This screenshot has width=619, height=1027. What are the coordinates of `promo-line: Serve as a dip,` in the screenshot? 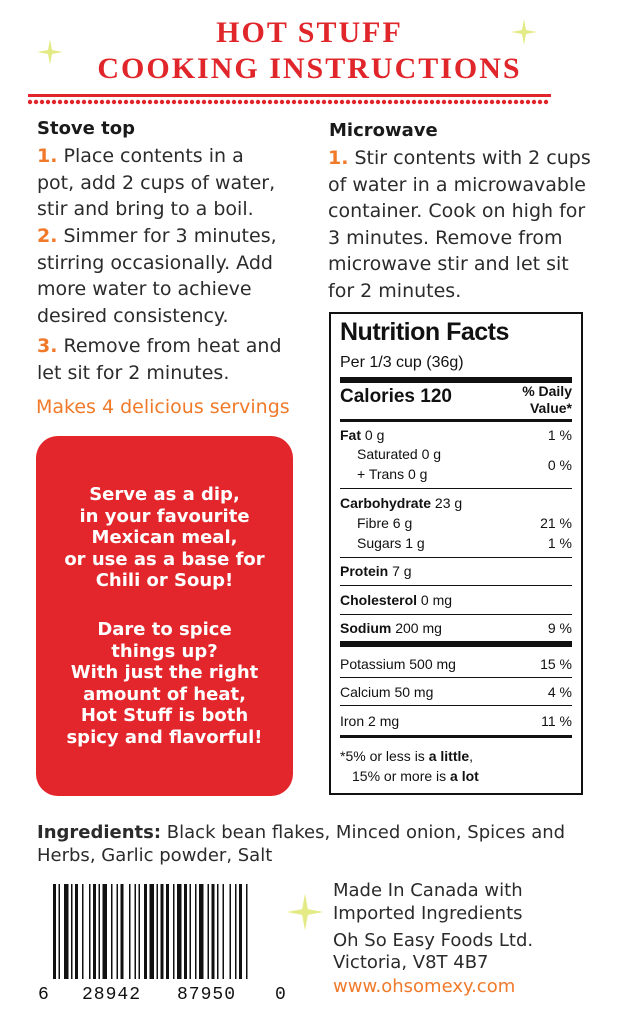 It's located at (164, 494).